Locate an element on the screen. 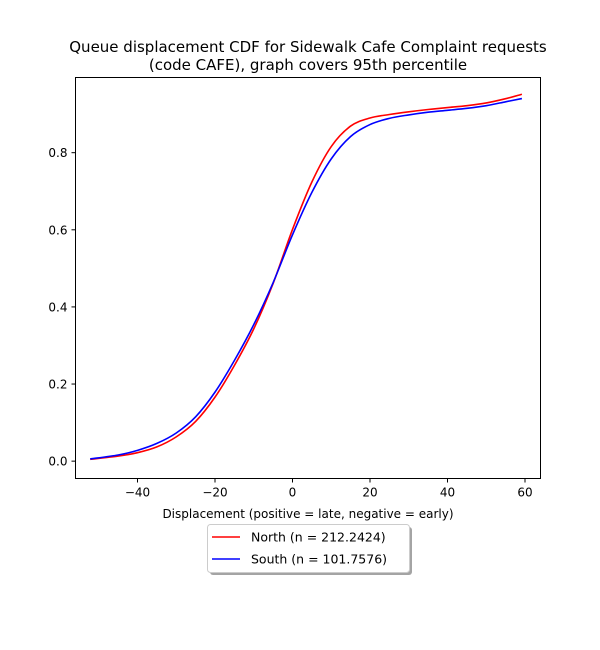 The height and width of the screenshot is (650, 600). x-tick-label: −20 is located at coordinates (214, 493).